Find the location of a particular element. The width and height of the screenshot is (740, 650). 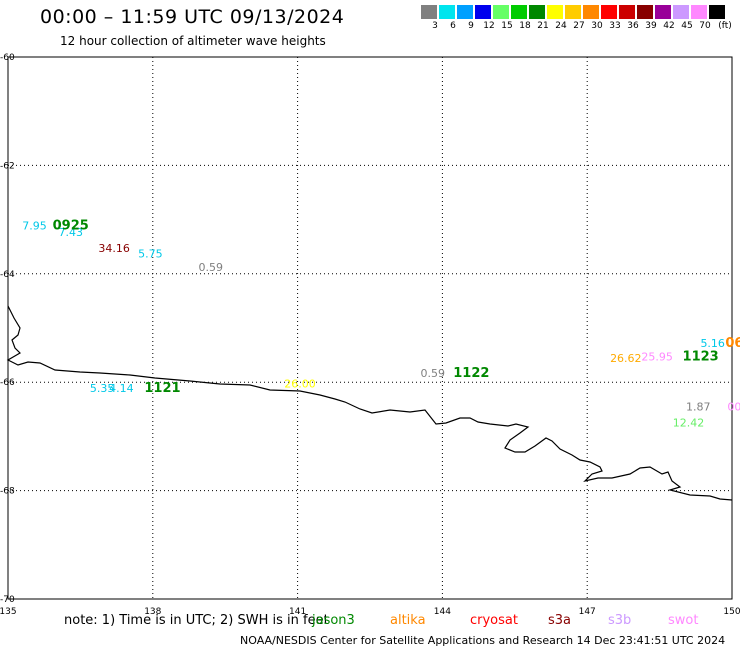

wave-height-label: 5.35 is located at coordinates (102, 388).